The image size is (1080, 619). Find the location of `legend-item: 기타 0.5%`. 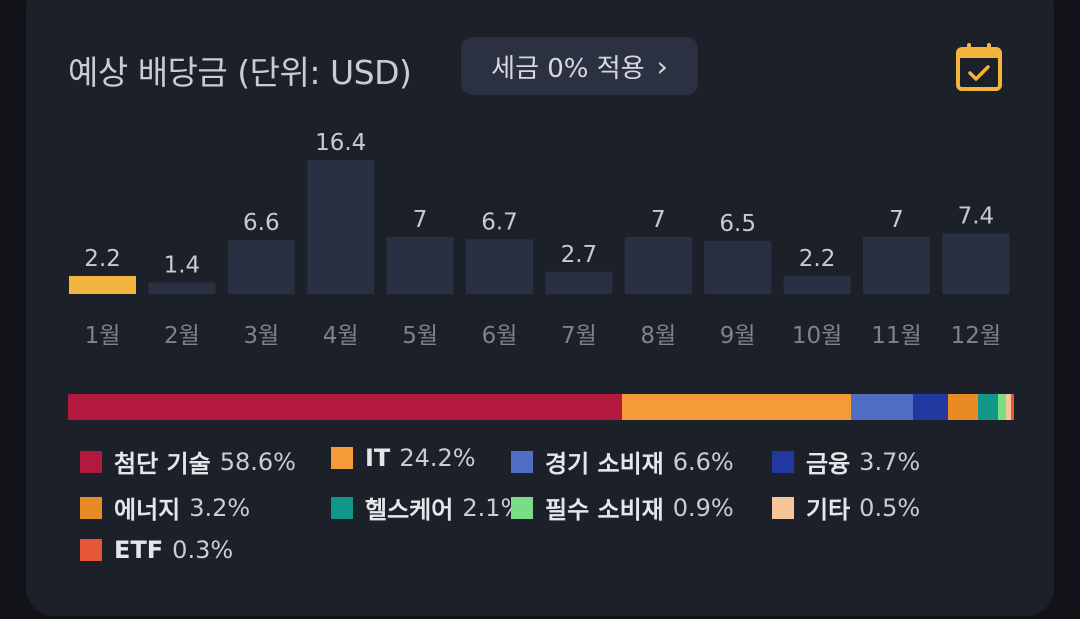

legend-item: 기타 0.5% is located at coordinates (846, 507).